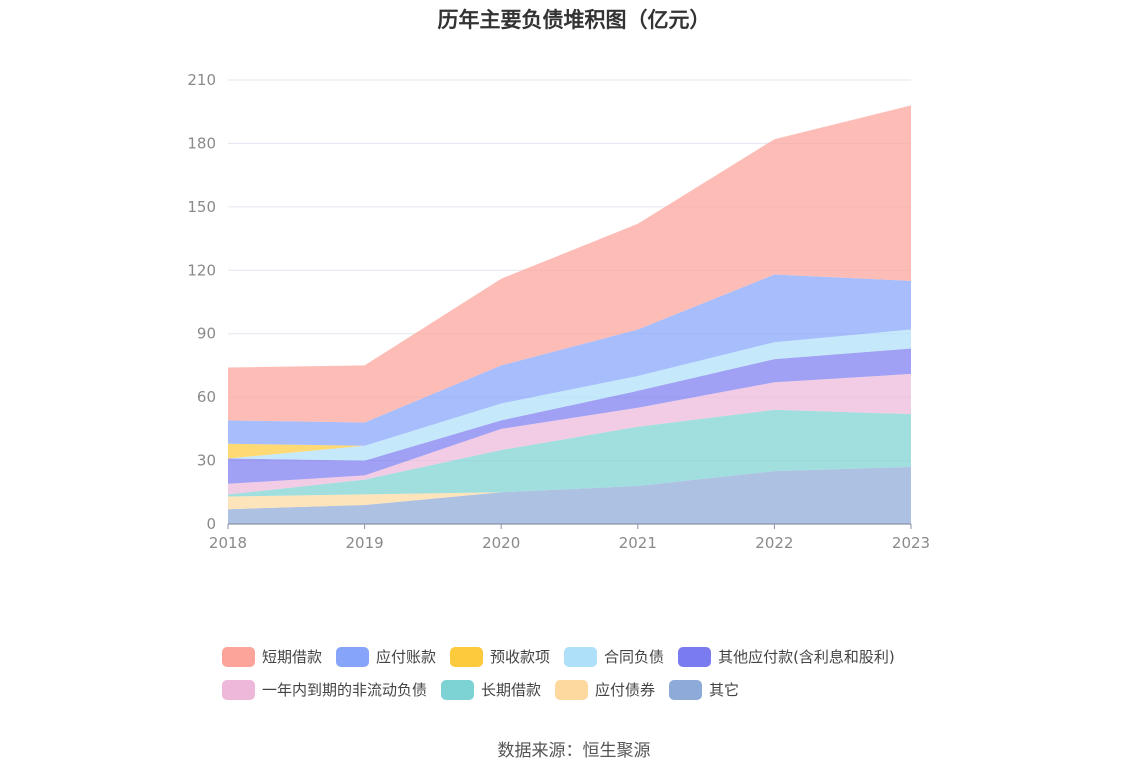 Image resolution: width=1148 pixels, height=776 pixels. Describe the element at coordinates (806, 657) in the screenshot. I see `legend-label: 其他应付款(含利息和股利)` at that location.